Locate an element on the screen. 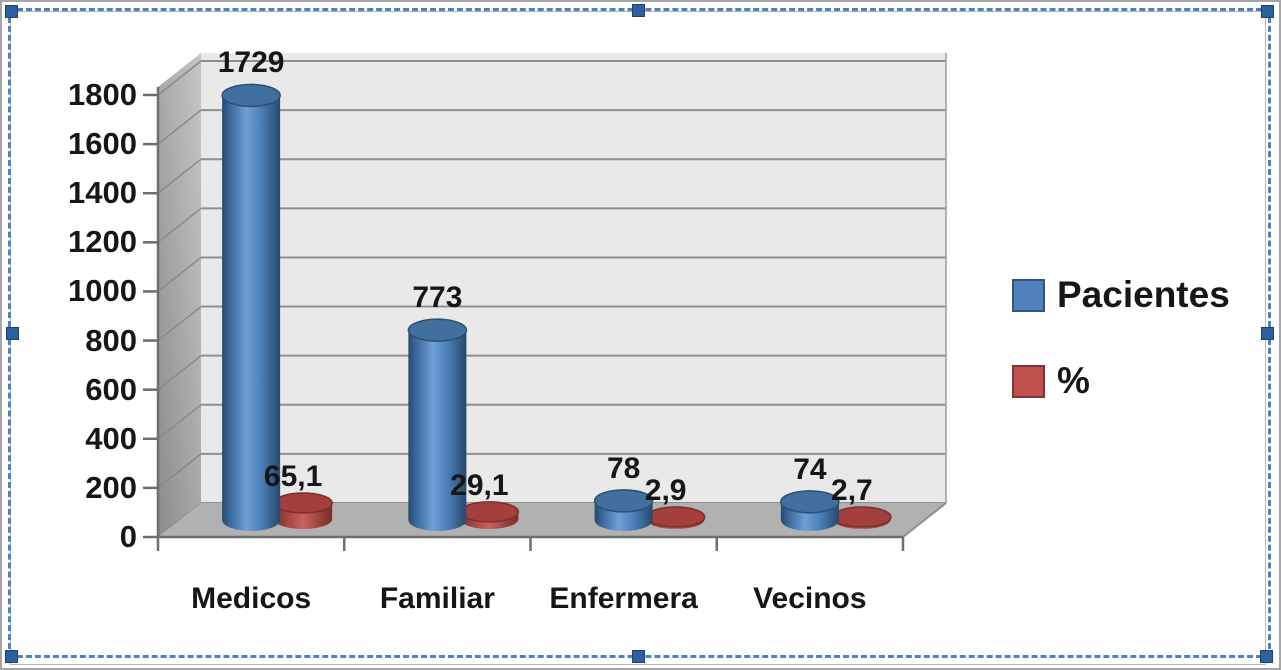 The height and width of the screenshot is (670, 1281). legend-swatch-pacientes-icon is located at coordinates (1028, 295).